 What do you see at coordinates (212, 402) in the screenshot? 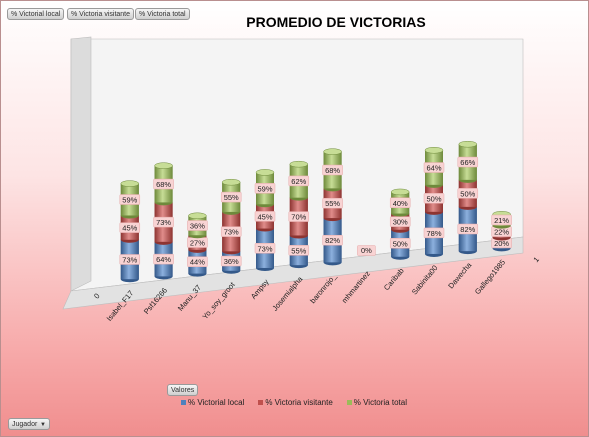
I see `legend-item-local: % Victorial local` at bounding box center [212, 402].